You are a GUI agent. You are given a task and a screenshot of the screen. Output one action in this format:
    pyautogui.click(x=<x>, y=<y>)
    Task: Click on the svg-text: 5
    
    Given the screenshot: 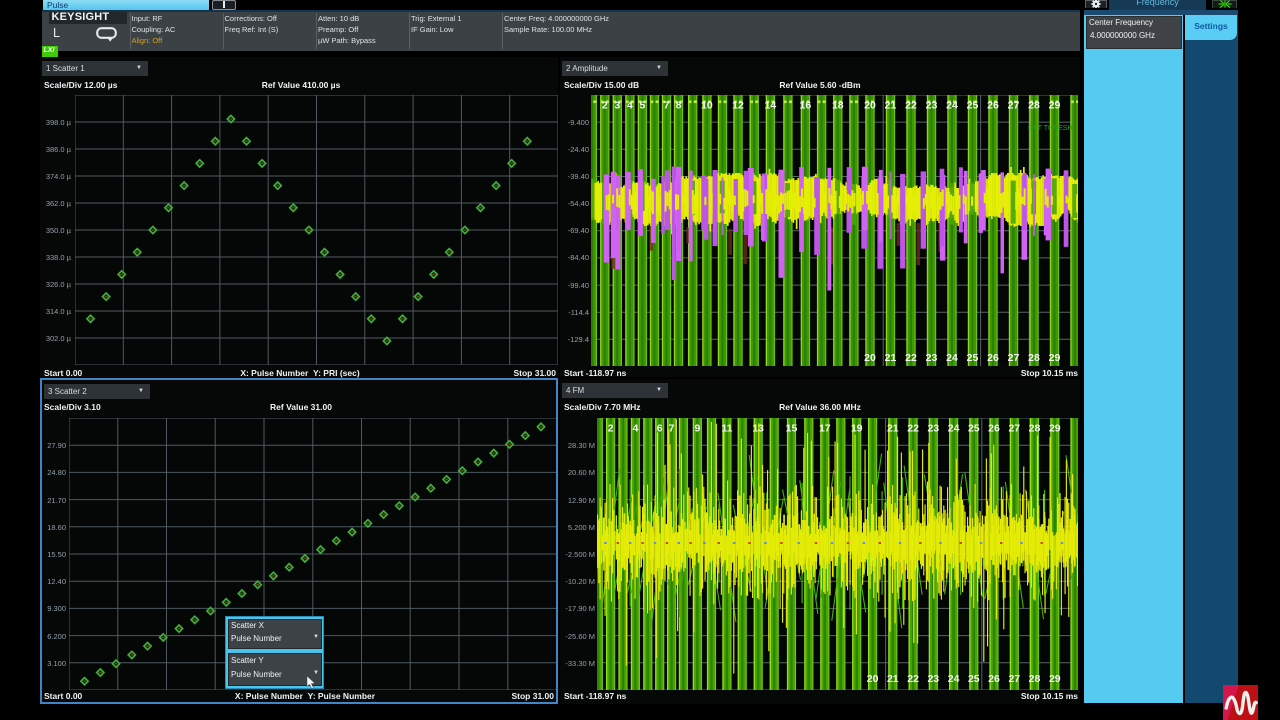 What is the action you would take?
    pyautogui.click(x=642, y=105)
    